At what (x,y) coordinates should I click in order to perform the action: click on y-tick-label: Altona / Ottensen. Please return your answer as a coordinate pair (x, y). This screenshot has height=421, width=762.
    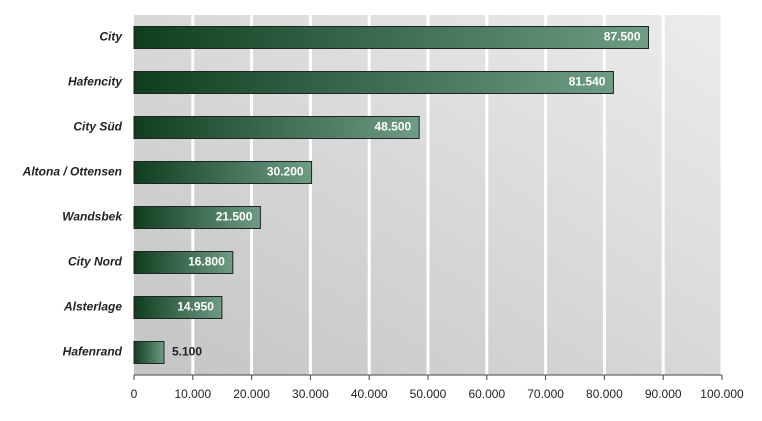
    Looking at the image, I should click on (72, 172).